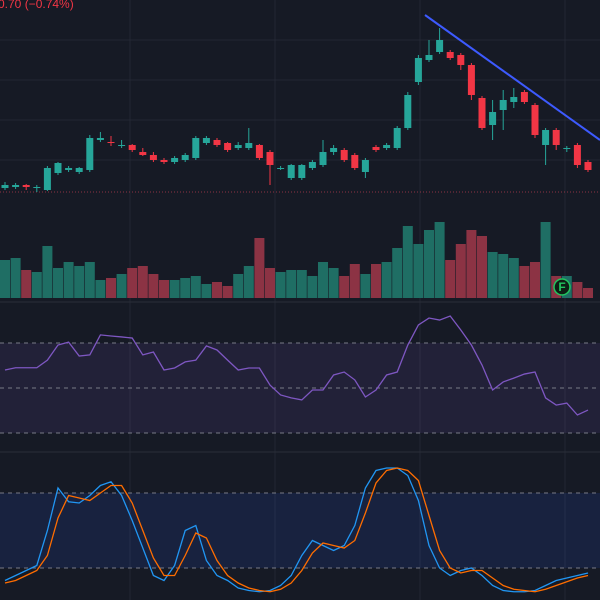 The width and height of the screenshot is (600, 600). I want to click on event-icon, so click(562, 287).